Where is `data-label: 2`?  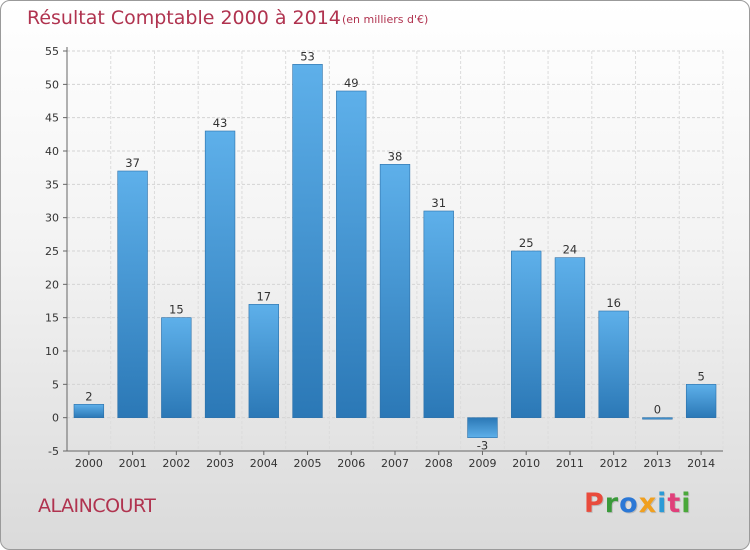
data-label: 2 is located at coordinates (88, 396).